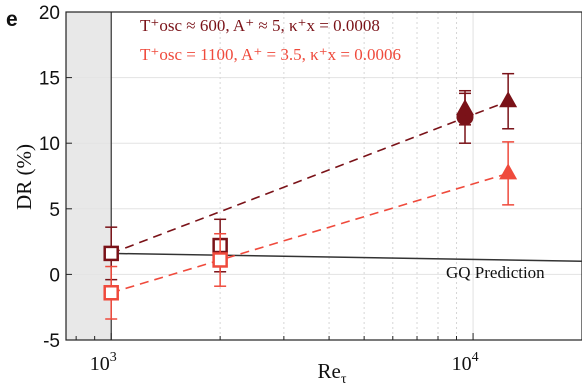 This screenshot has height=386, width=582. I want to click on x-axis-label-base: Re, so click(329, 371).